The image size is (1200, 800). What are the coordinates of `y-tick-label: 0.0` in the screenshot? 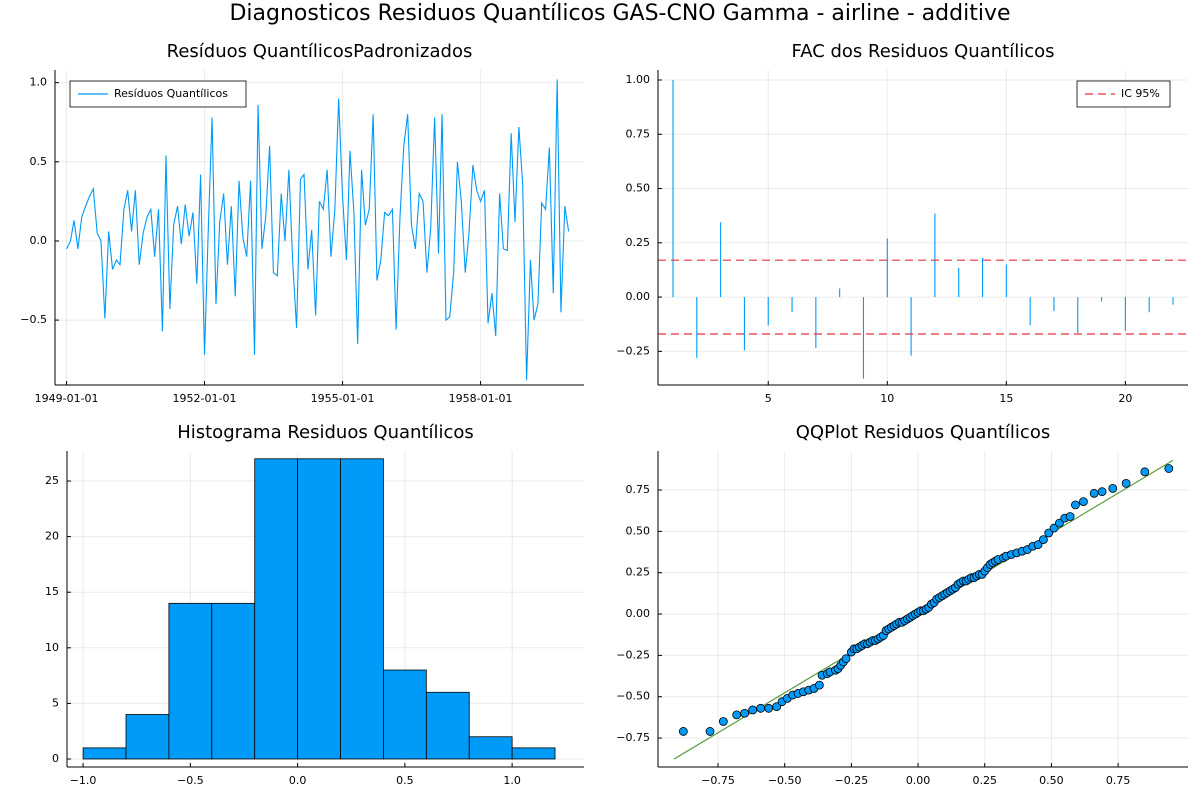 It's located at (39, 240).